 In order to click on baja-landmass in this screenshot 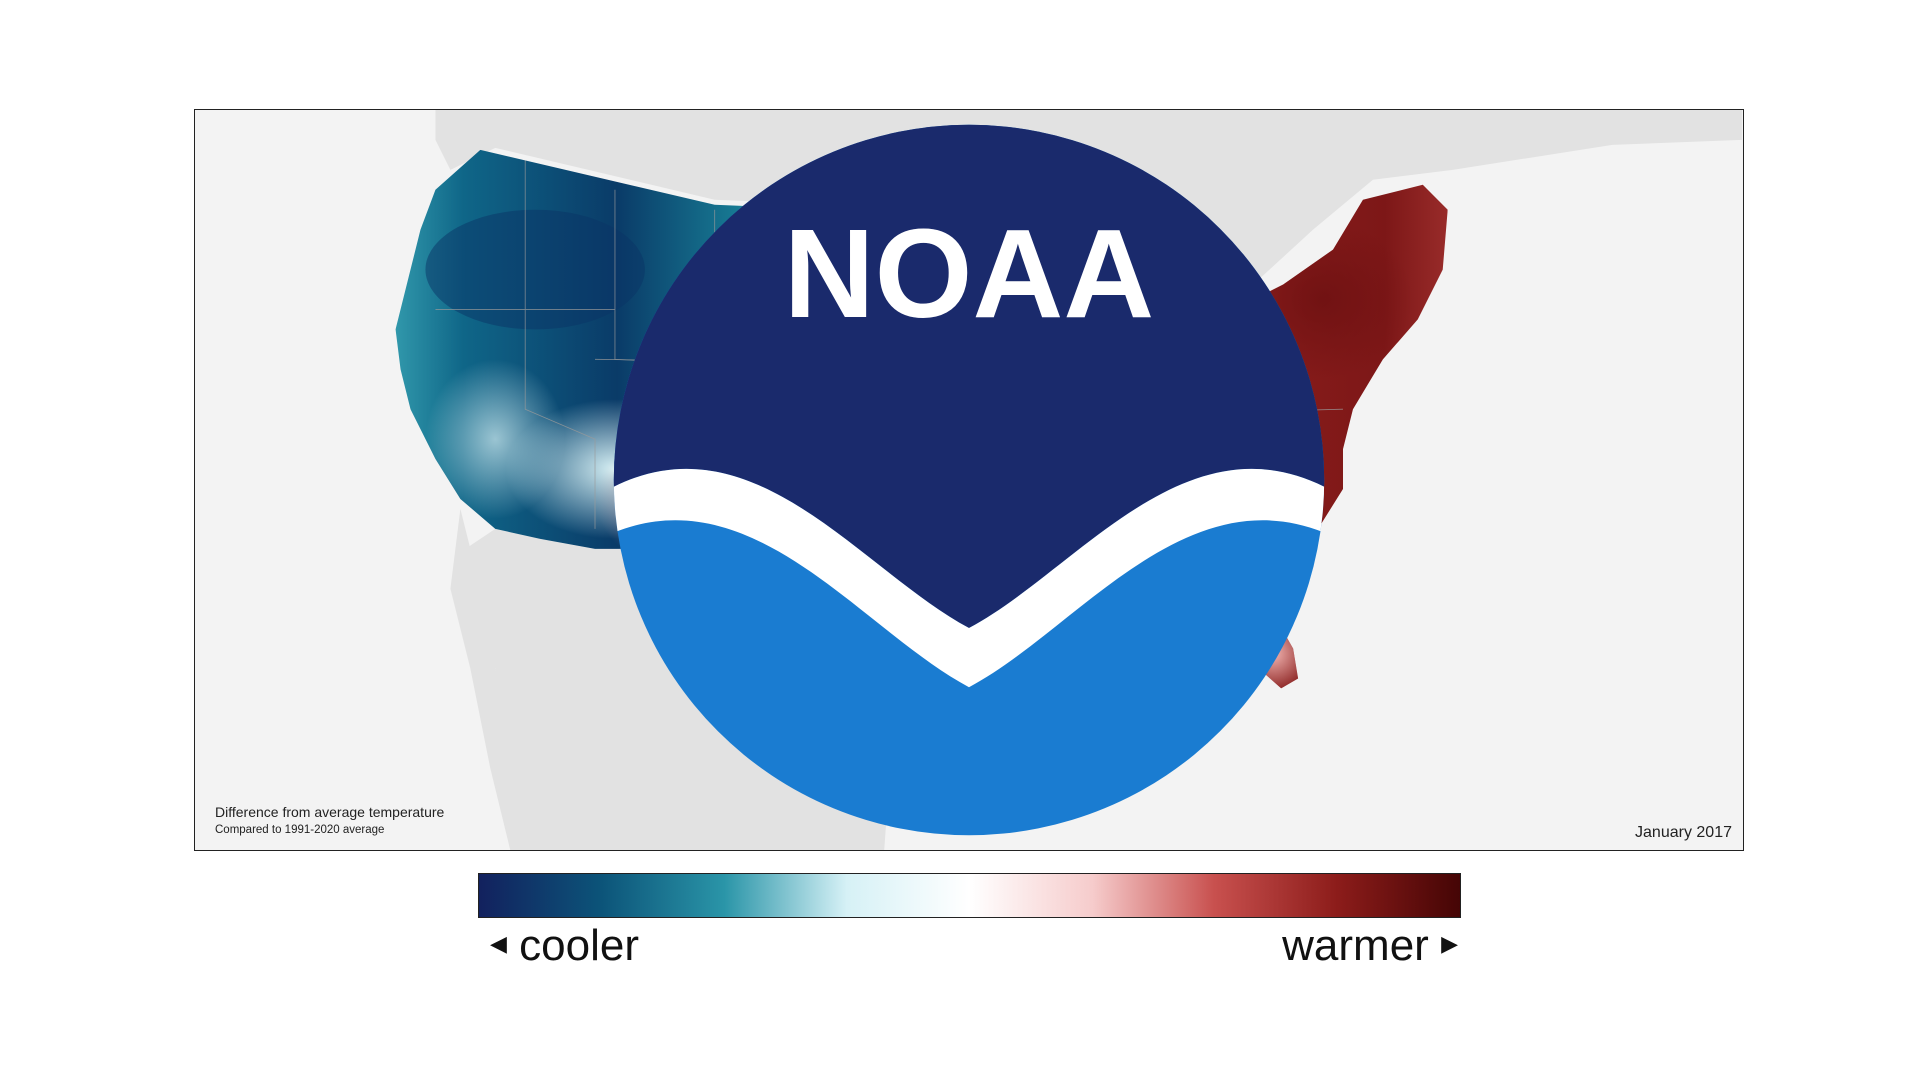, I will do `click(495, 679)`.